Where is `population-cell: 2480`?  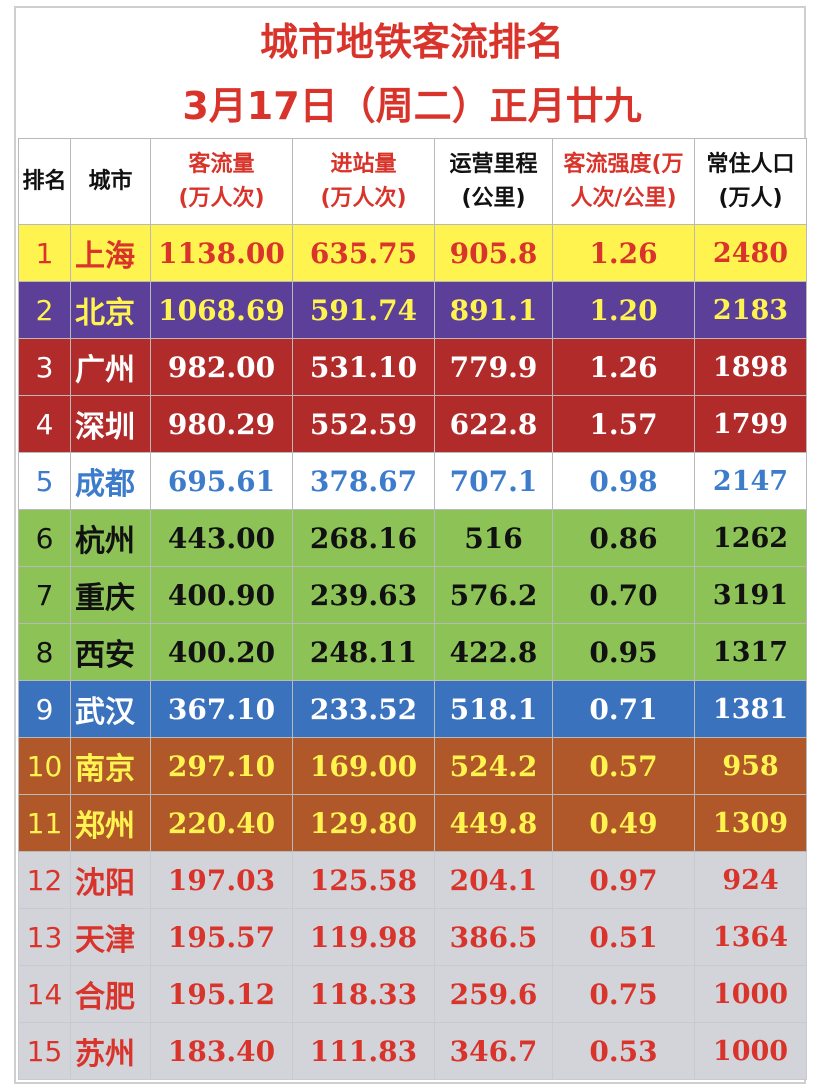
population-cell: 2480 is located at coordinates (750, 253).